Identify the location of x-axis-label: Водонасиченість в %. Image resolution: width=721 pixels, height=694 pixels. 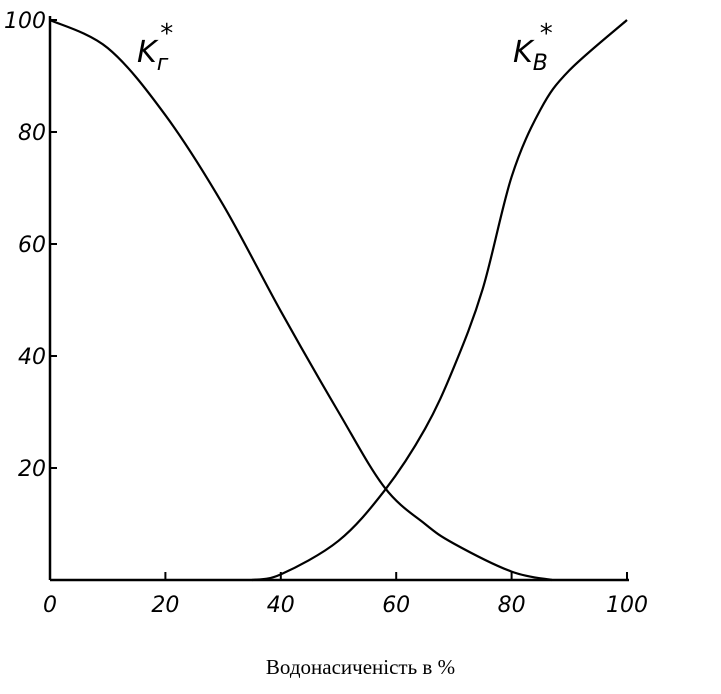
(360, 667).